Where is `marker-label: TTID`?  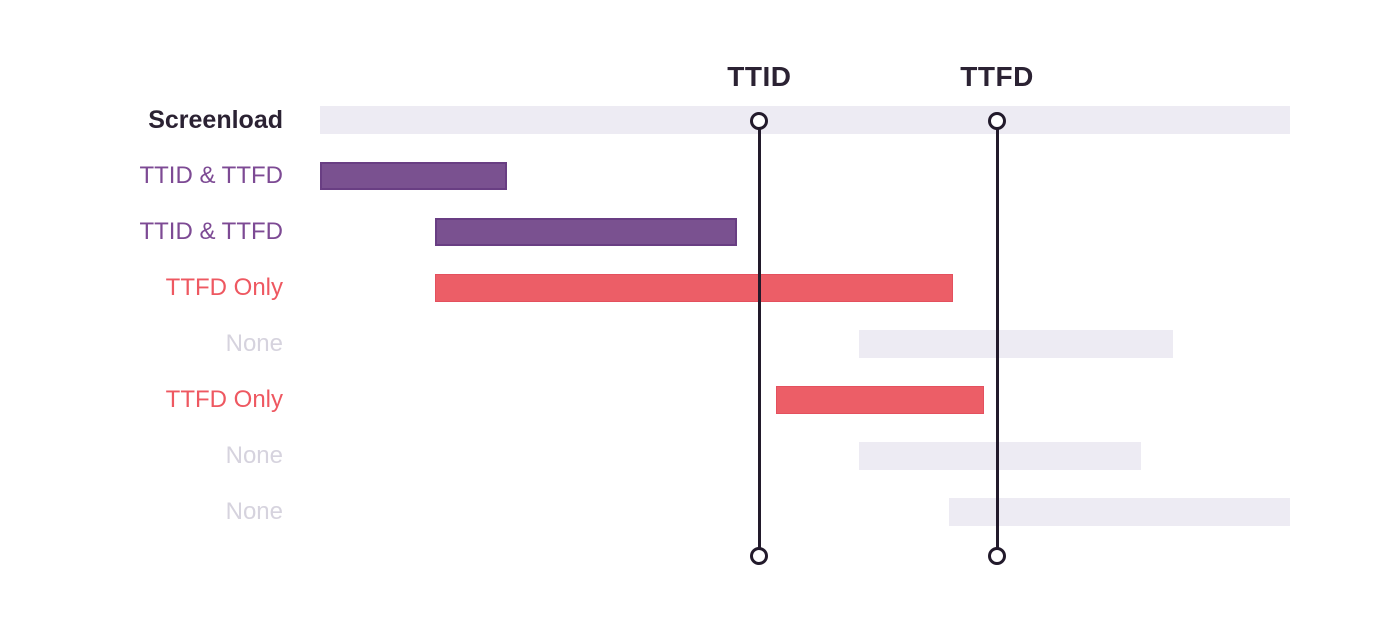
marker-label: TTID is located at coordinates (759, 76).